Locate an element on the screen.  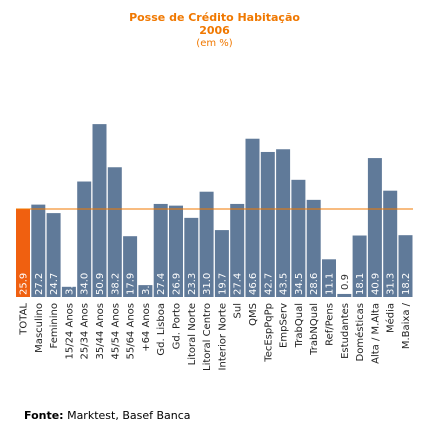
category-label-14: Sul is located at coordinates (238, 310).